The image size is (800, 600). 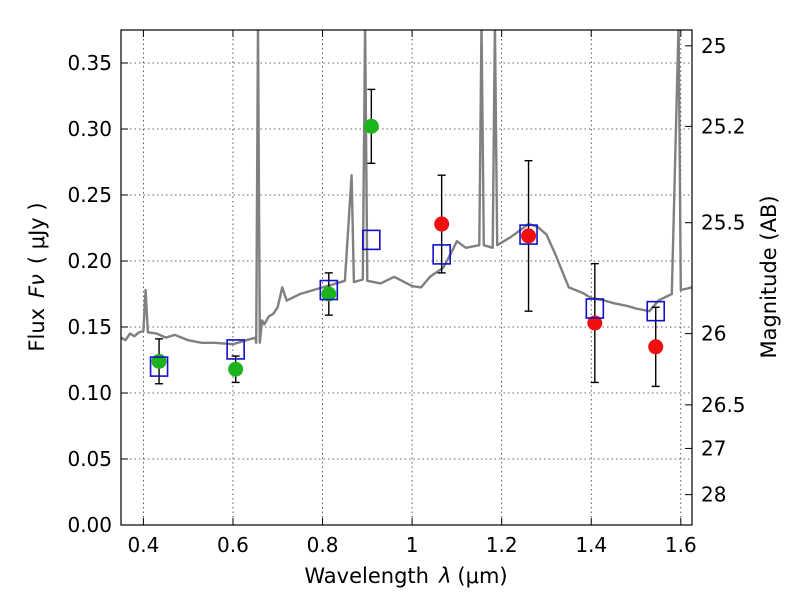 I want to click on x-tick-label: 1.4, so click(x=591, y=545).